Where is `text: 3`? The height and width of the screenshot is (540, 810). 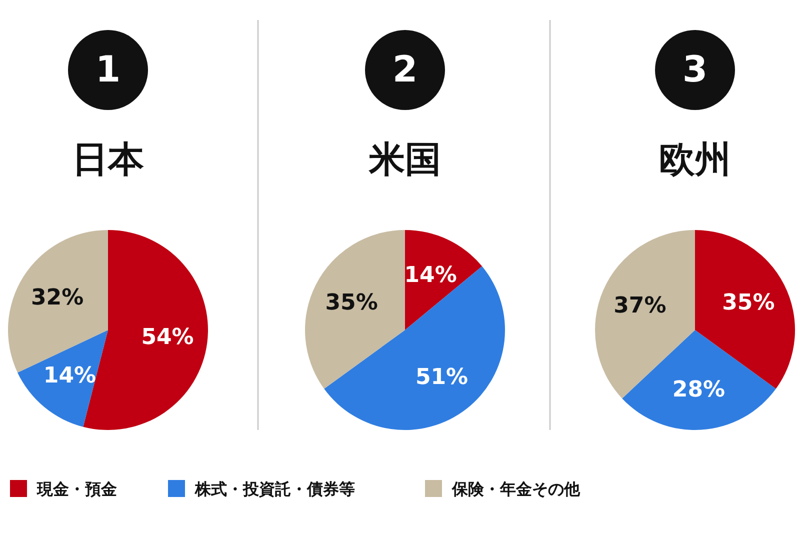
text: 3 is located at coordinates (695, 70).